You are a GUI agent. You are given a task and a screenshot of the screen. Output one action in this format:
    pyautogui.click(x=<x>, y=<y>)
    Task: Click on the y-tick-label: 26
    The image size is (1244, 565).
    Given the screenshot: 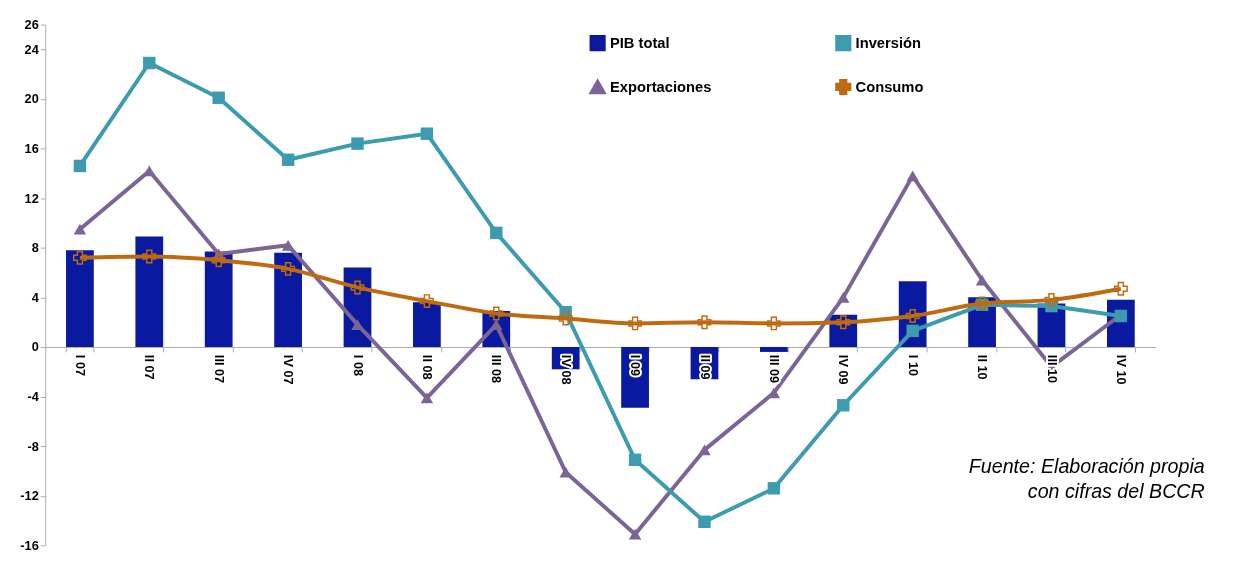 What is the action you would take?
    pyautogui.click(x=31, y=24)
    